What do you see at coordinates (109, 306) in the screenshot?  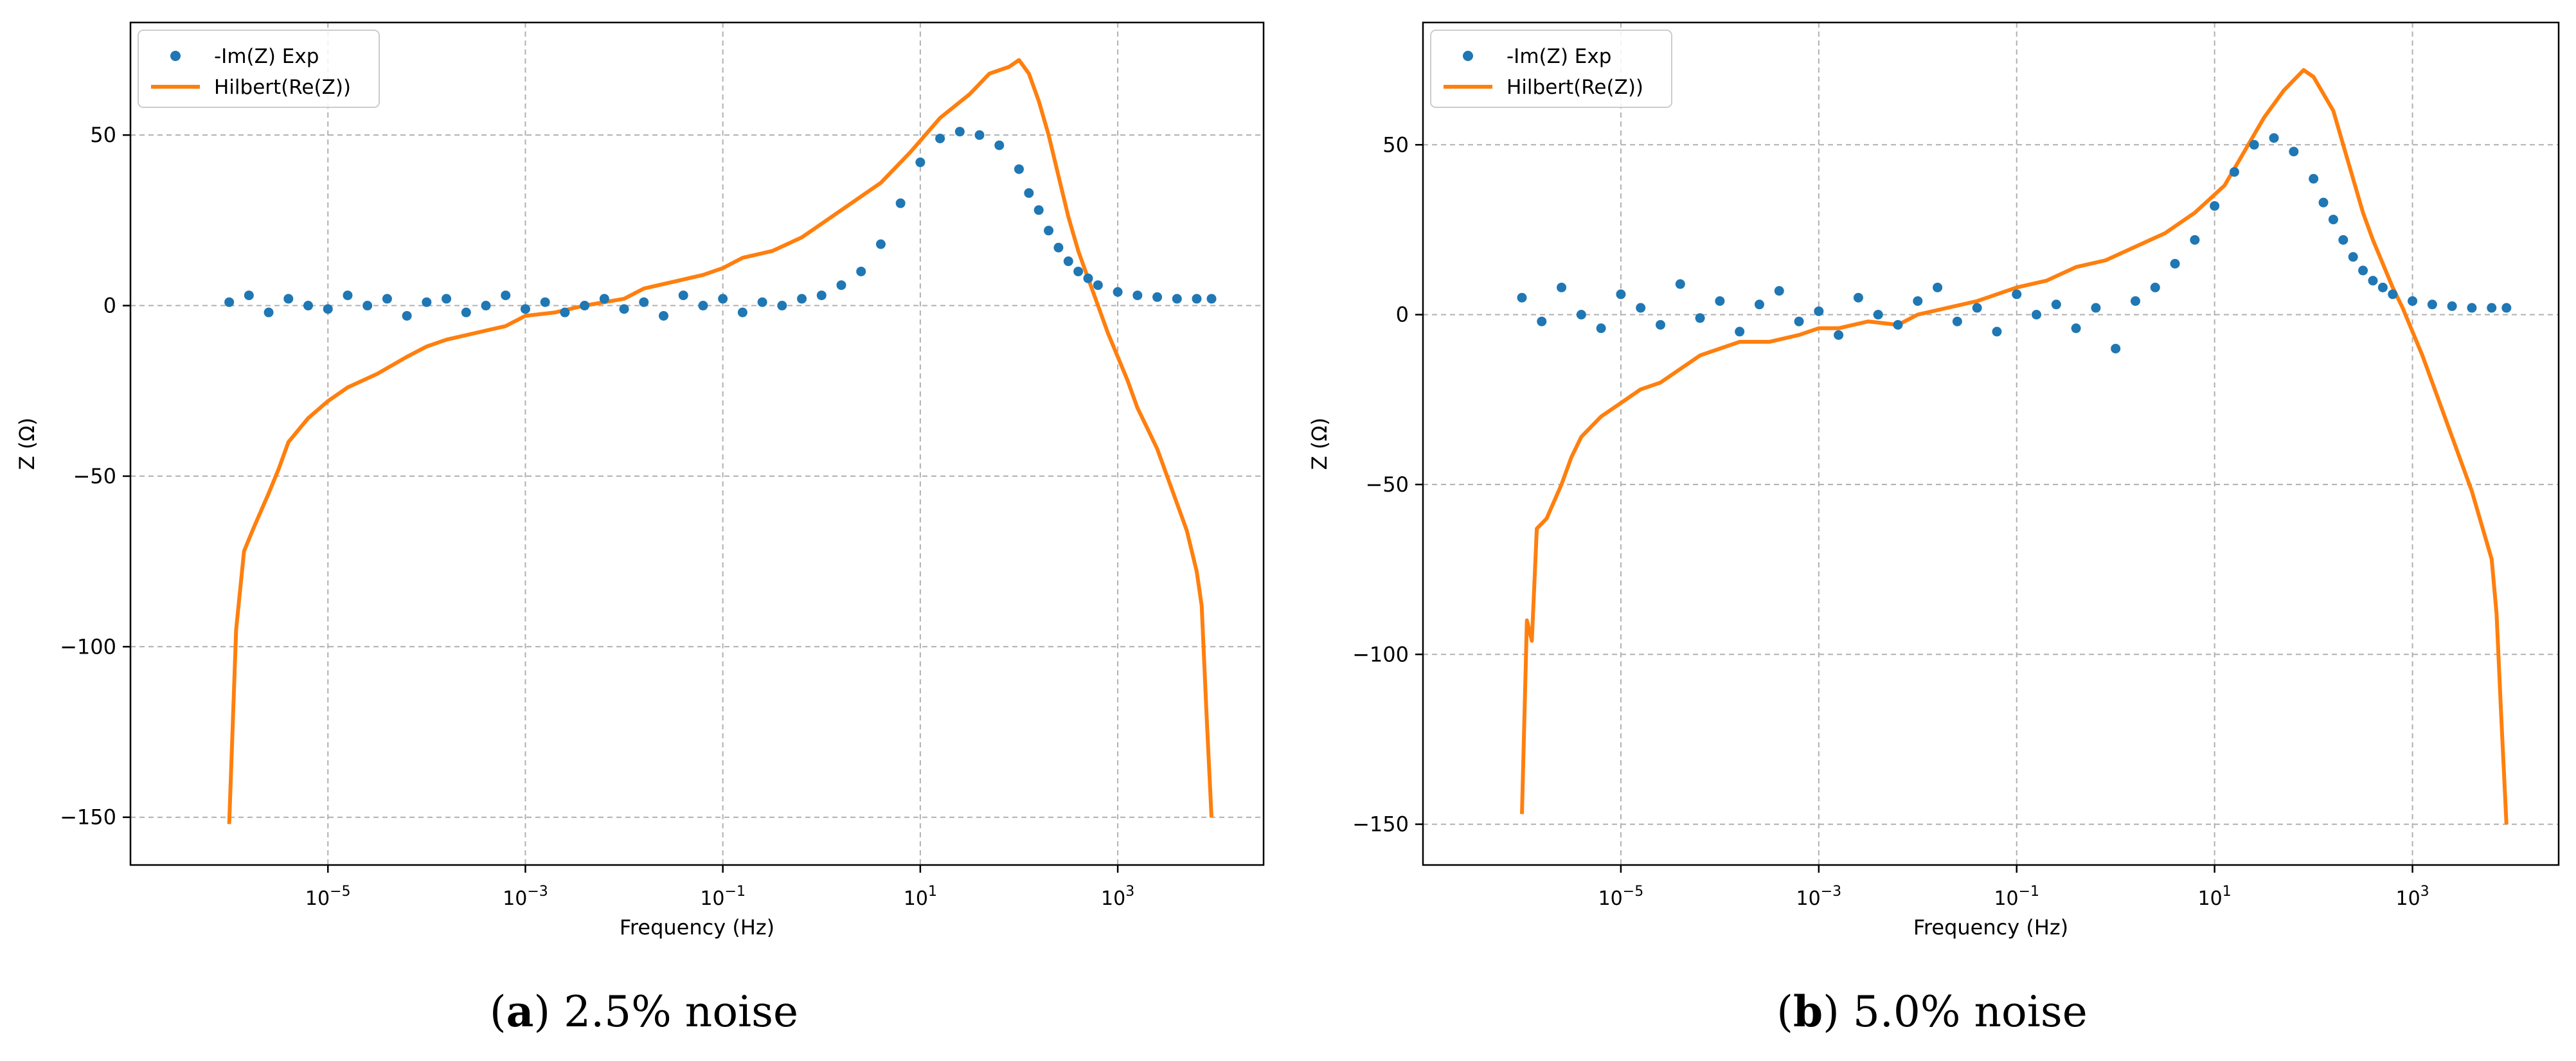 I see `y-tick-label: 0` at bounding box center [109, 306].